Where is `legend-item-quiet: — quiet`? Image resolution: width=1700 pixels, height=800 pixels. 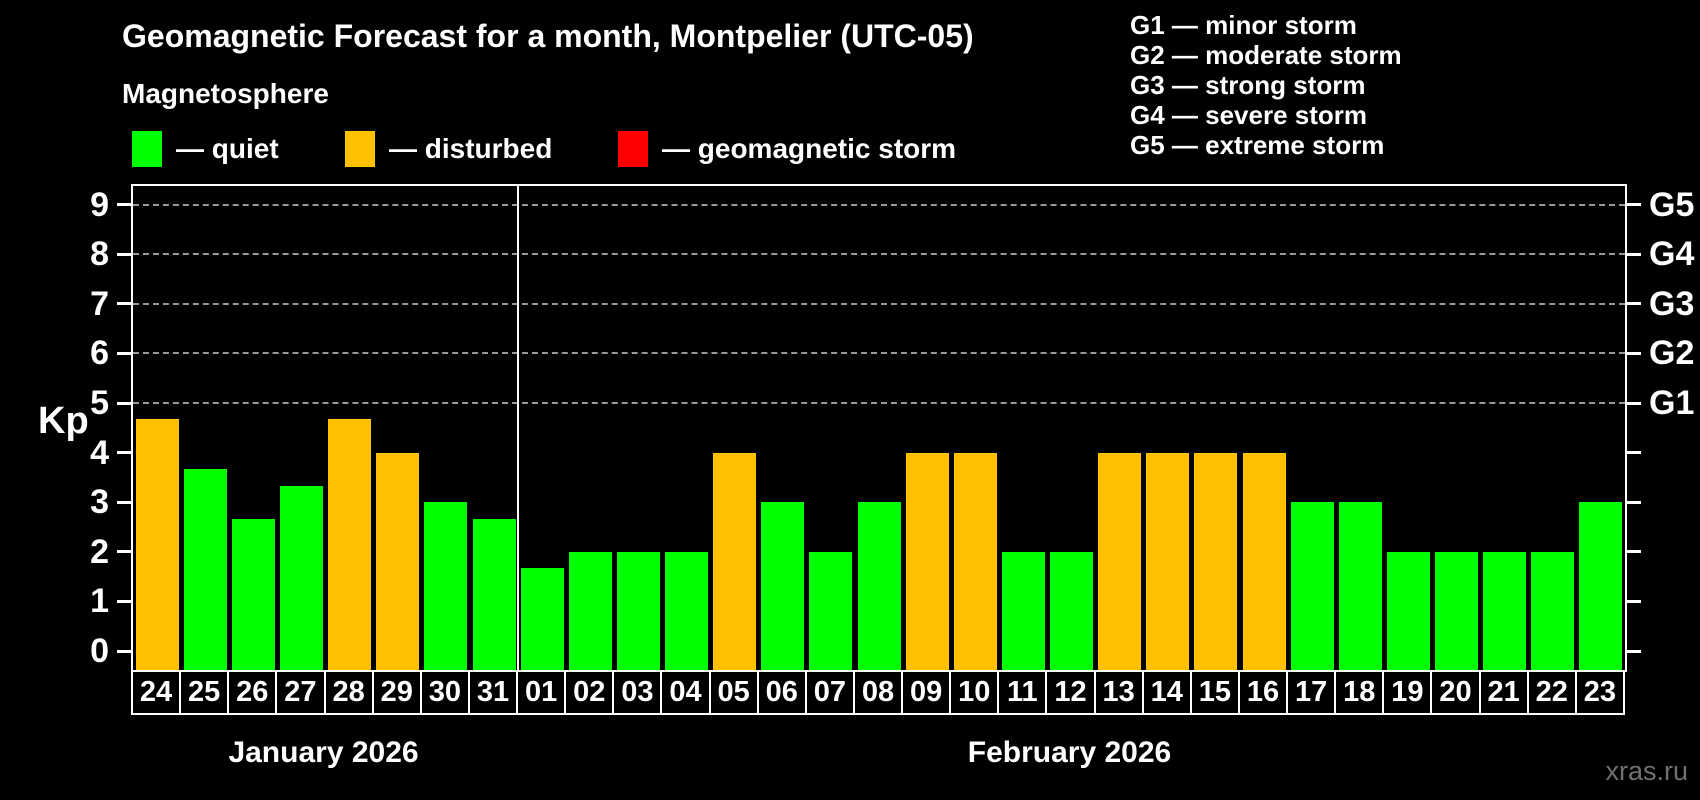
legend-item-quiet: — quiet is located at coordinates (205, 149).